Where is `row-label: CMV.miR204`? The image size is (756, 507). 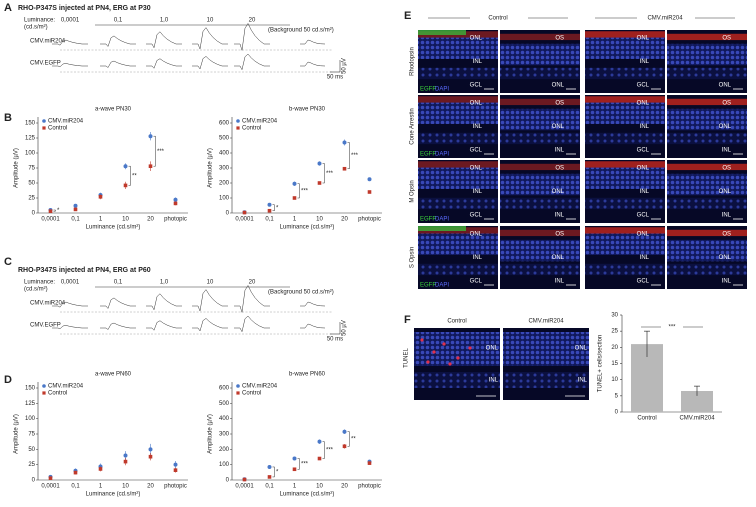 row-label: CMV.miR204 is located at coordinates (48, 304).